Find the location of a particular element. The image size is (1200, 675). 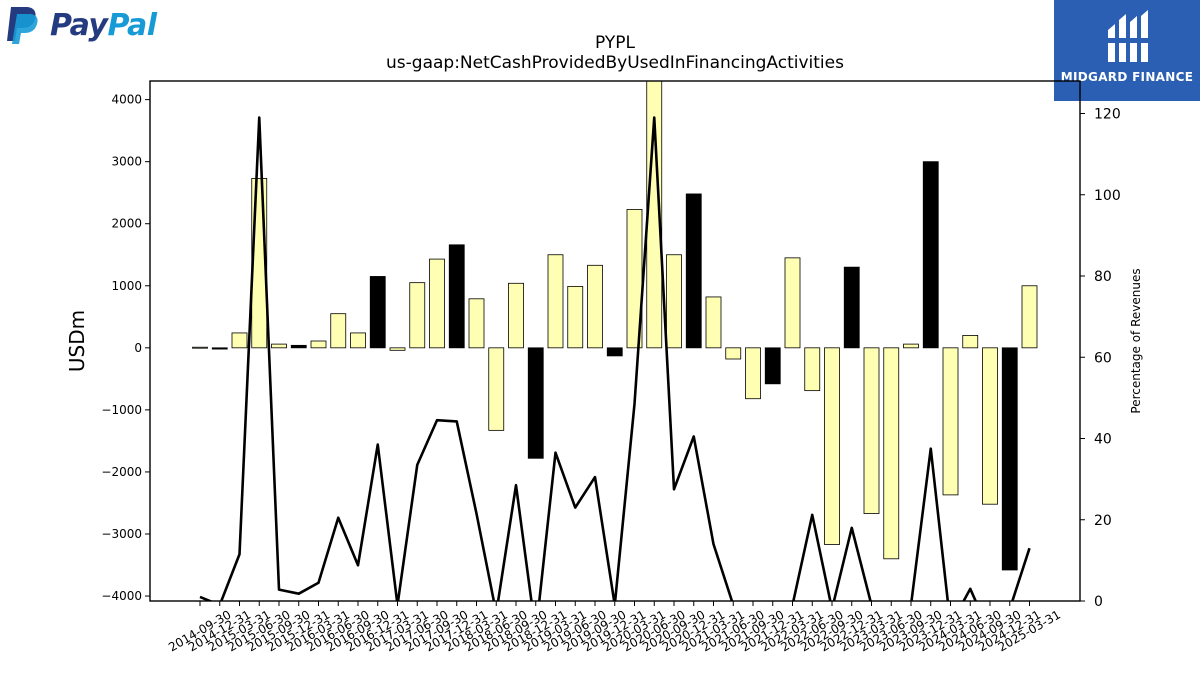

y2-tick-label: 120 is located at coordinates (1107, 115).